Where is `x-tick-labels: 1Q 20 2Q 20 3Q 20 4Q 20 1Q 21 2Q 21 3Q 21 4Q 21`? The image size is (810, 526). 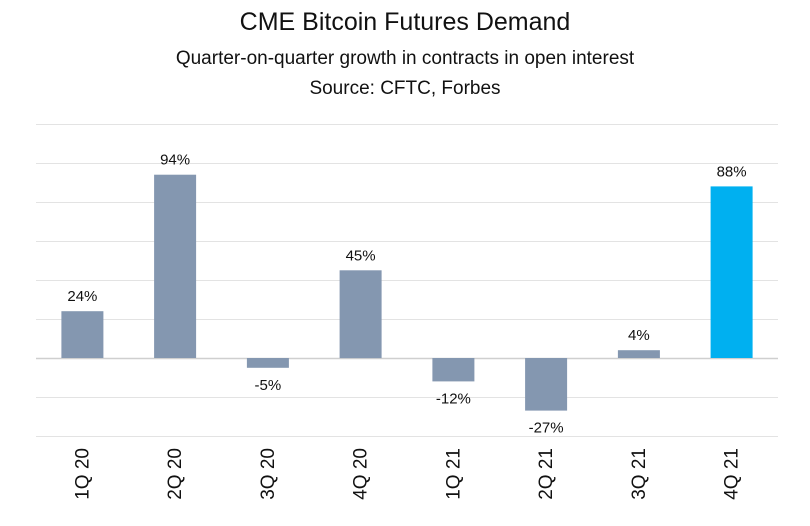
x-tick-labels: 1Q 20 2Q 20 3Q 20 4Q 20 1Q 21 2Q 21 3Q 21 4Q 21 is located at coordinates (407, 474).